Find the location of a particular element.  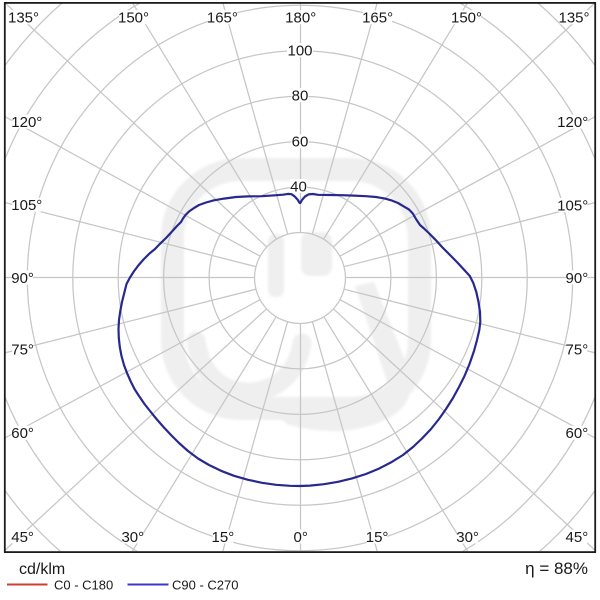

svg-text: 60 is located at coordinates (300, 142).